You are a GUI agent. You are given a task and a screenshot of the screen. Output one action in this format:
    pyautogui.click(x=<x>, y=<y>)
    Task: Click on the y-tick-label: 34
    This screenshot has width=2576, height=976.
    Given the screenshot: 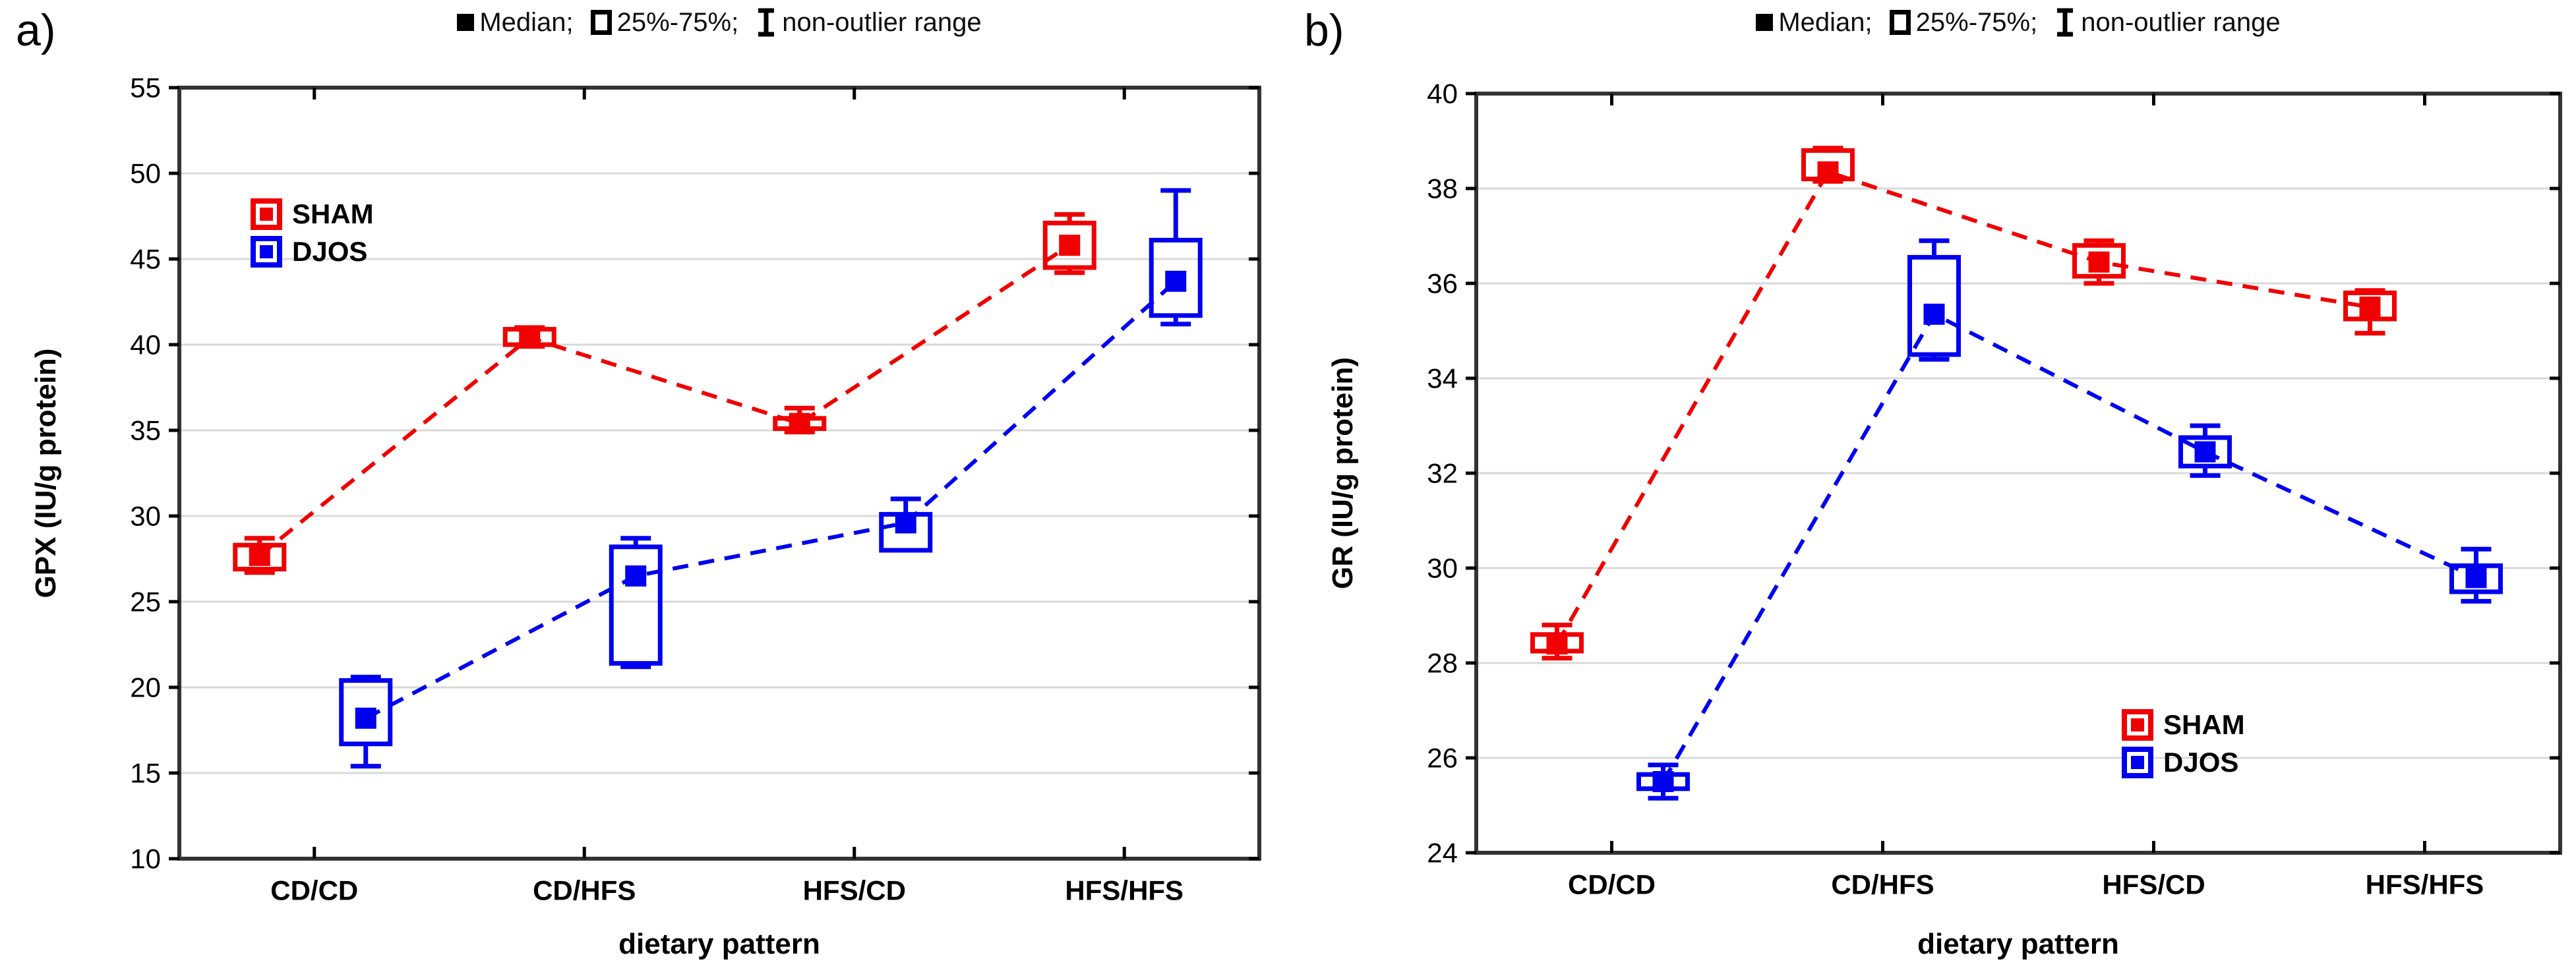 What is the action you would take?
    pyautogui.click(x=1442, y=378)
    